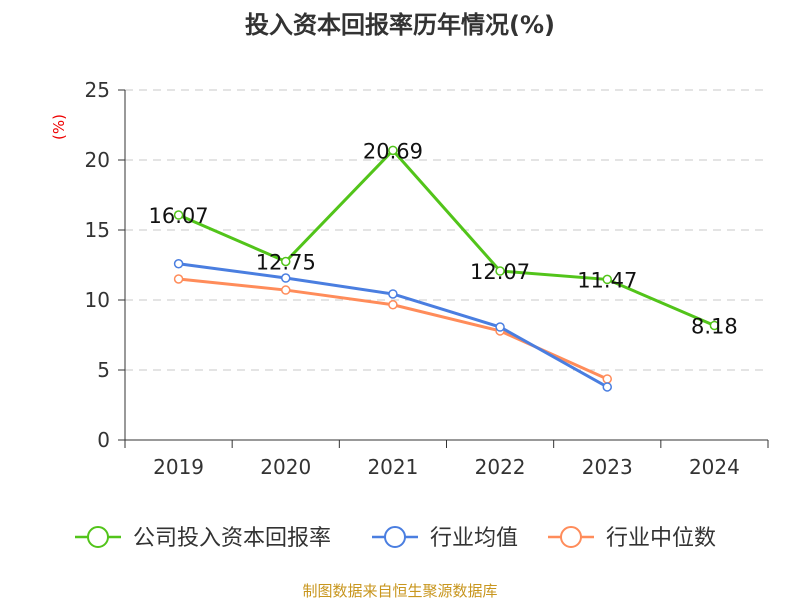  What do you see at coordinates (392, 467) in the screenshot?
I see `x-tick-label: 2021` at bounding box center [392, 467].